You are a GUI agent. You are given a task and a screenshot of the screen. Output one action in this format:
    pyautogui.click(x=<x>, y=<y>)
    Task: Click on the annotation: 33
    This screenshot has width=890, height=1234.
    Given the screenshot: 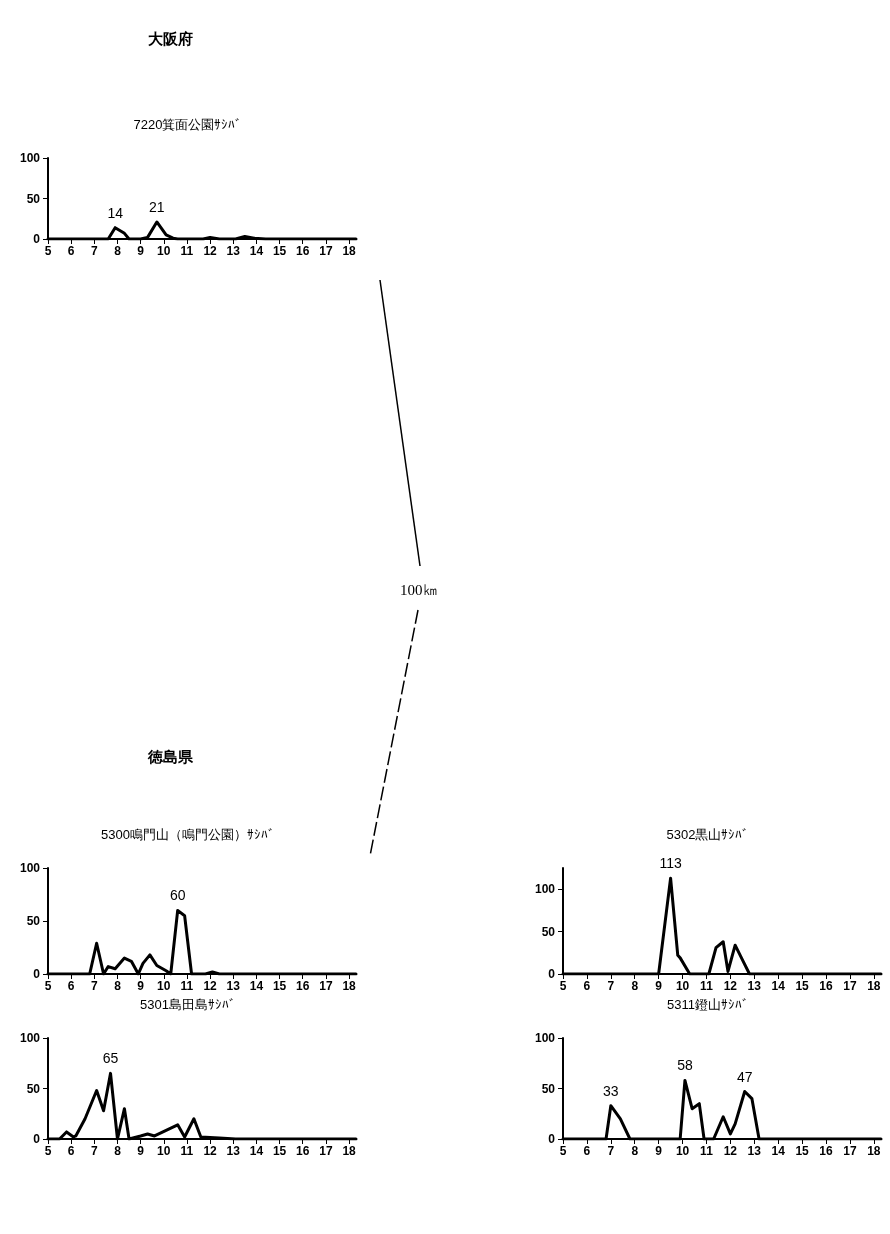 What is the action you would take?
    pyautogui.click(x=611, y=1090)
    